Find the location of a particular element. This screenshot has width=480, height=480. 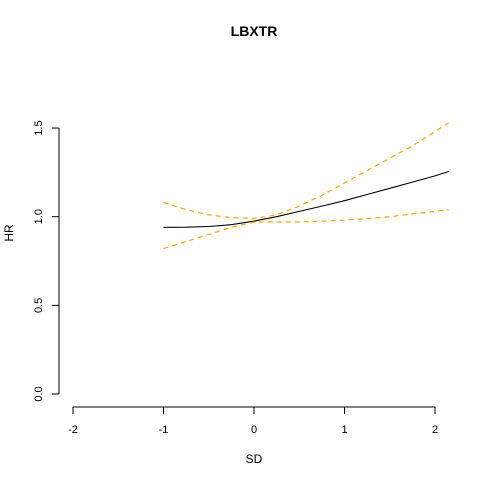

x-tick-label: 2 is located at coordinates (435, 430).